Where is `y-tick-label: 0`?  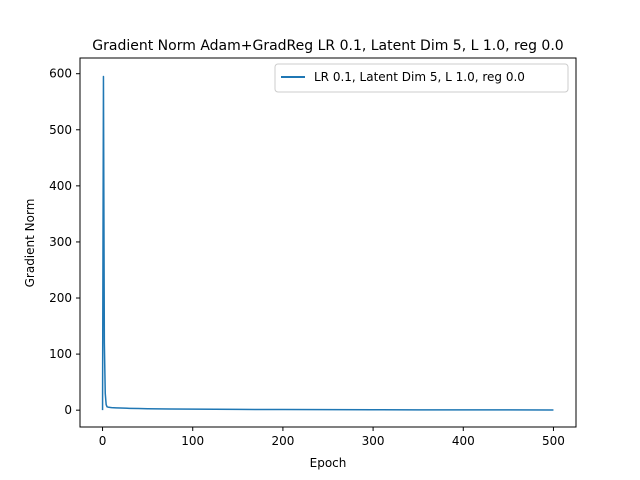 y-tick-label: 0 is located at coordinates (68, 410).